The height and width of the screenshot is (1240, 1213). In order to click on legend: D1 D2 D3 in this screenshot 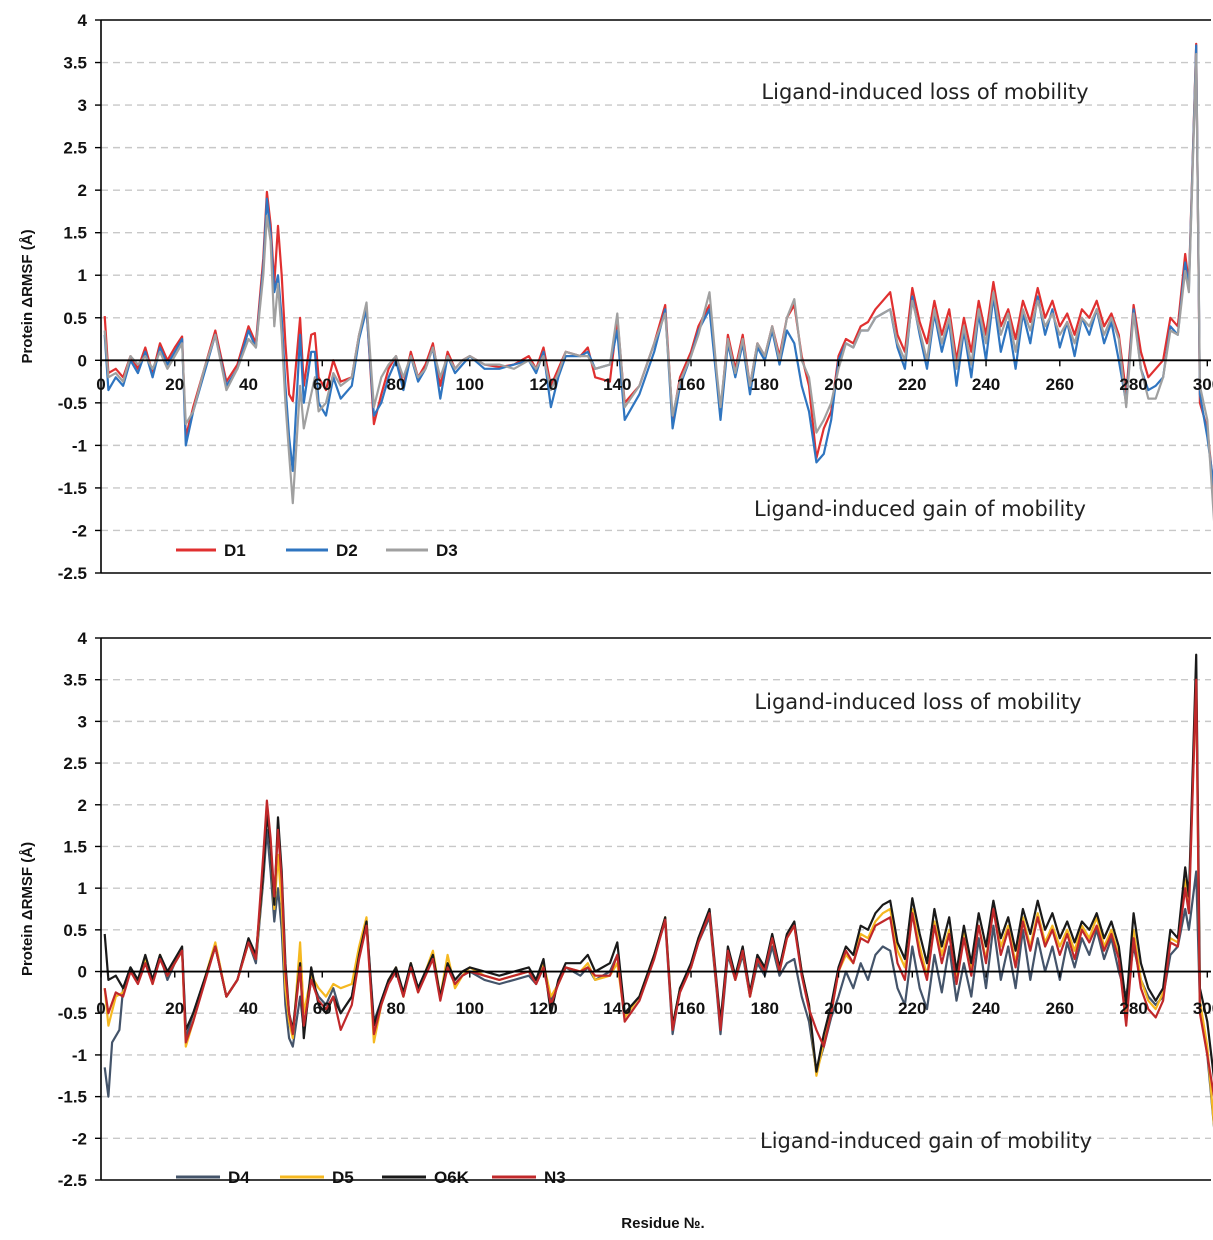, I will do `click(317, 550)`.